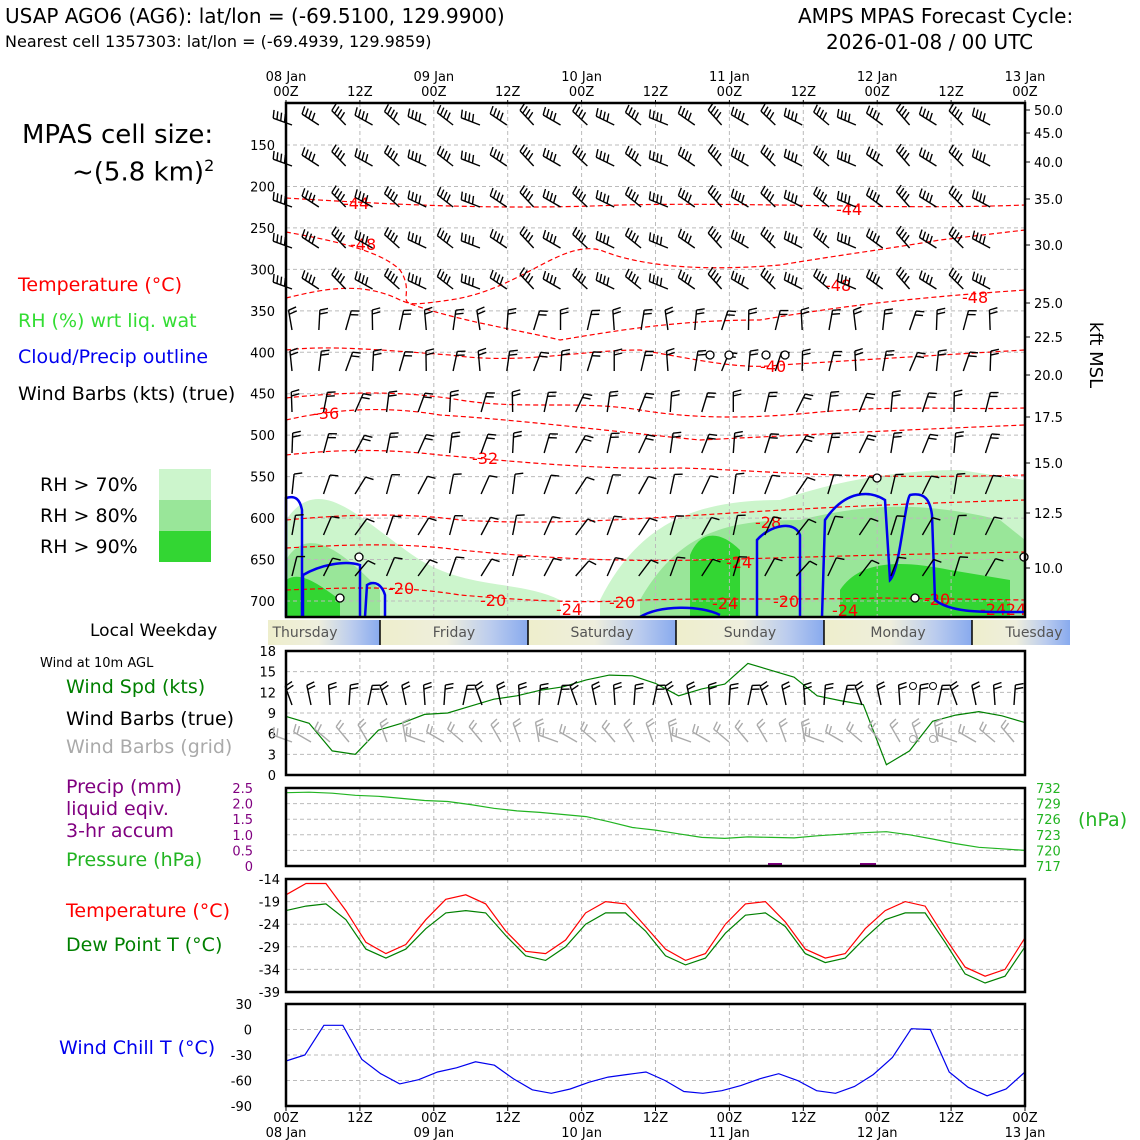 The width and height of the screenshot is (1140, 1140). Describe the element at coordinates (242, 820) in the screenshot. I see `precip-tick-label: 1.5` at that location.